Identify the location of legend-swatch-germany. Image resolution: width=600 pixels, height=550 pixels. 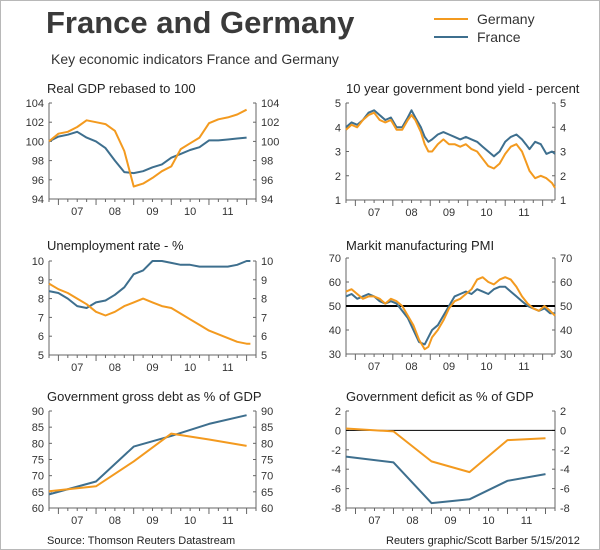
(451, 19).